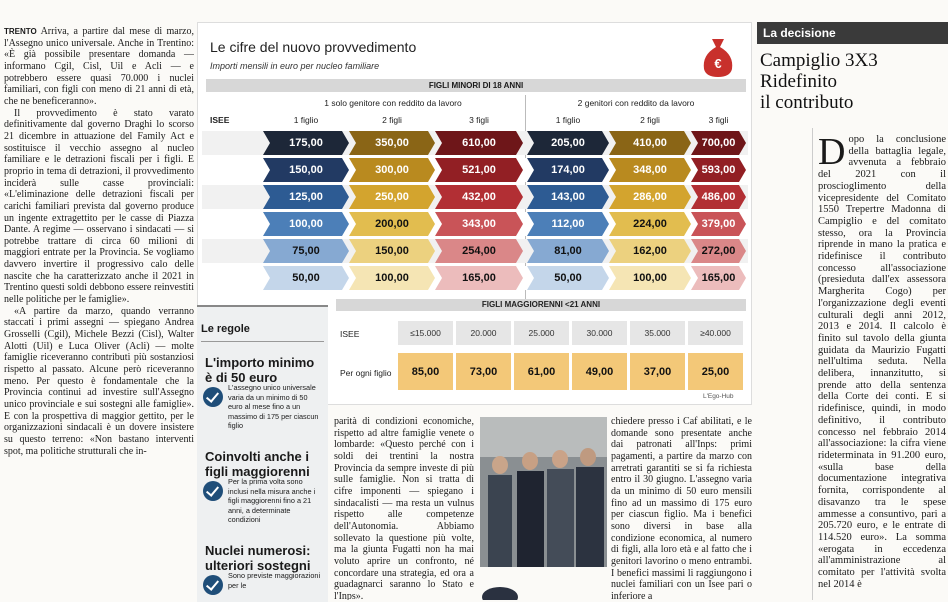 This screenshot has height=602, width=948. I want to click on adults-amount-cell: 85,00, so click(425, 371).